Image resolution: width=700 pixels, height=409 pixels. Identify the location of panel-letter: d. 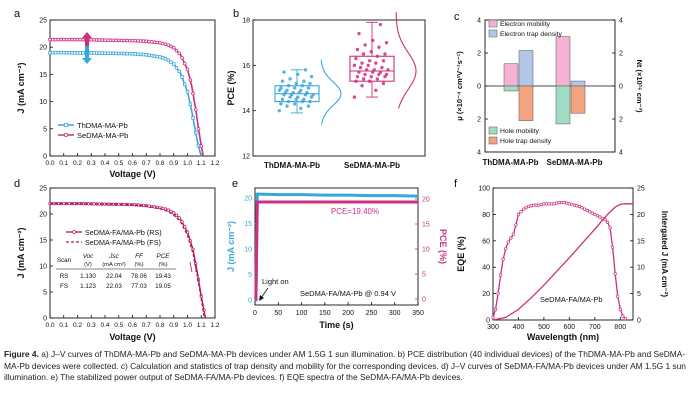
(17, 184).